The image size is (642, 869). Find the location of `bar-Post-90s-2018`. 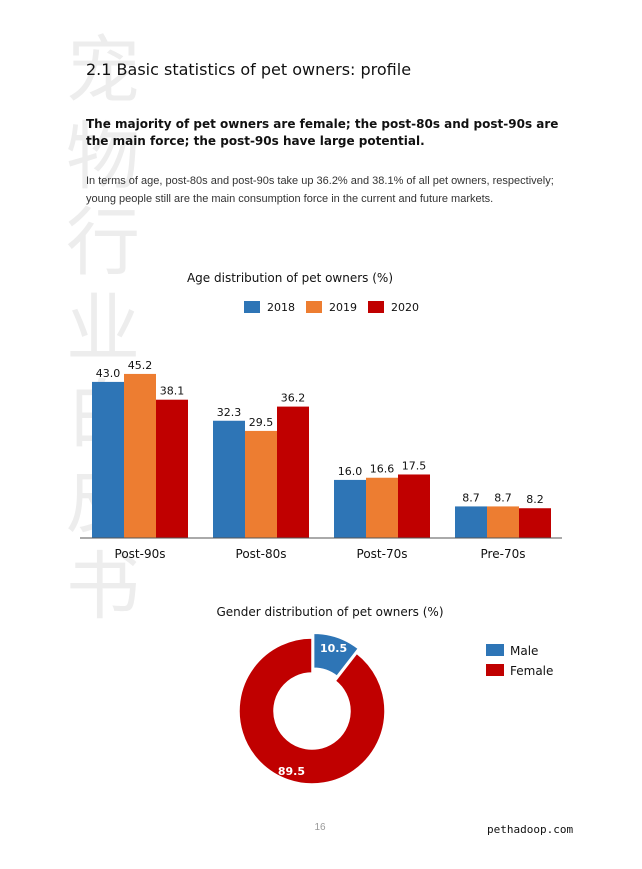

bar-Post-90s-2018 is located at coordinates (108, 459).